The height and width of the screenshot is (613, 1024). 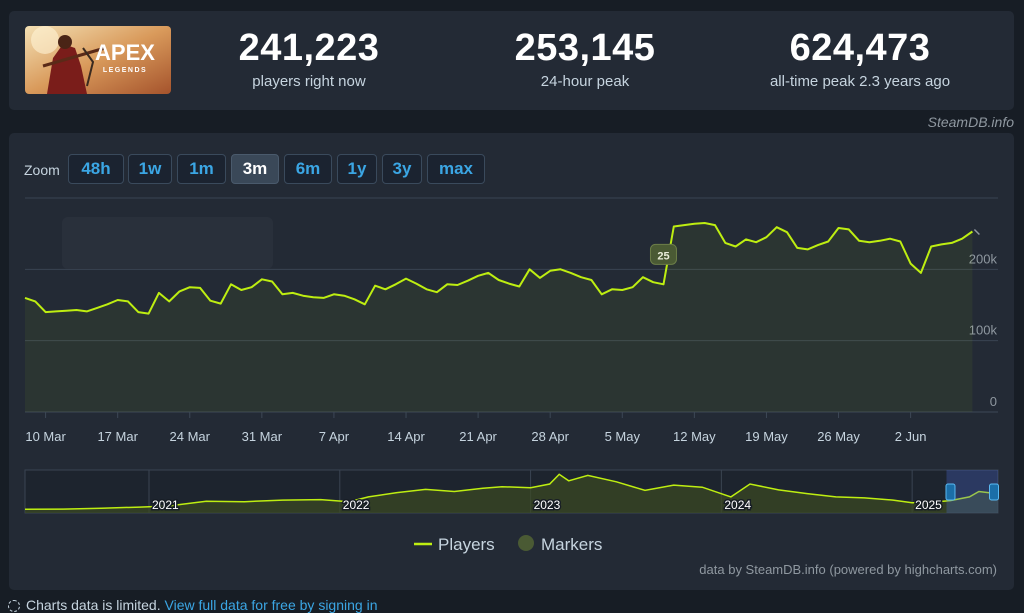 I want to click on x-tick-label: 17 Mar, so click(x=117, y=436).